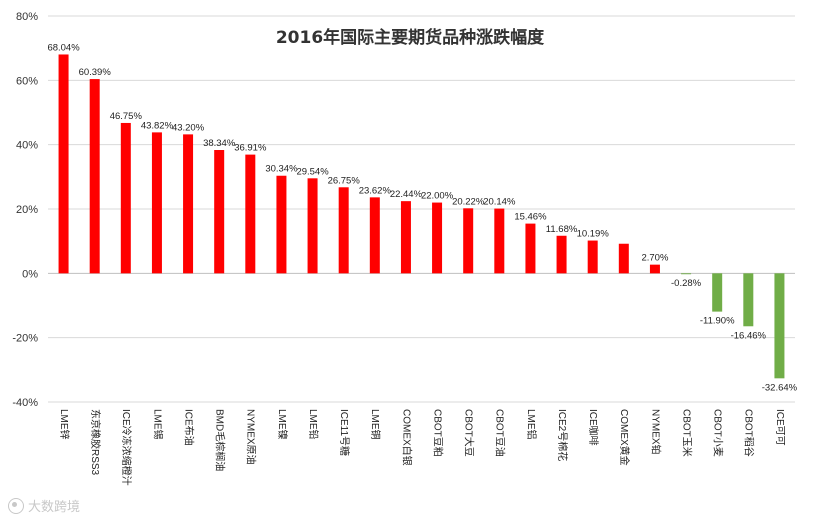 The height and width of the screenshot is (519, 814). Describe the element at coordinates (500, 433) in the screenshot. I see `x-tick-label: CBOT豆油` at that location.